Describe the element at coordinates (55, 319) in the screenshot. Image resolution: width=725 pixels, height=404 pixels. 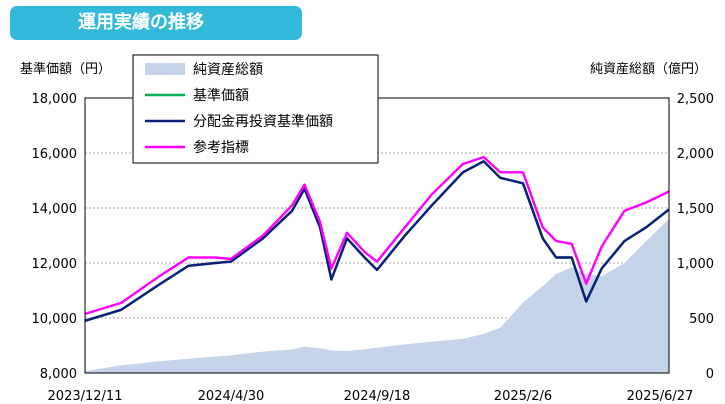
I see `y-left-tick-label: 10,000` at that location.